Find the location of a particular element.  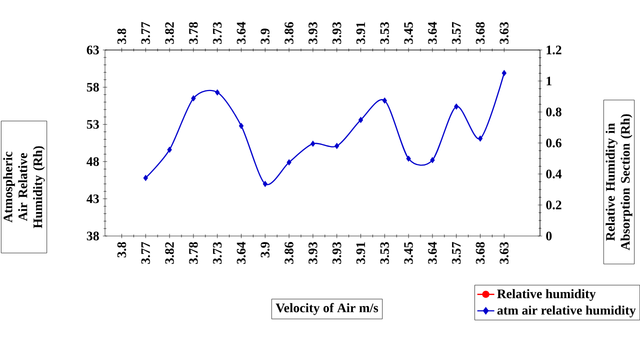

y2-tick-label: 1.2 is located at coordinates (554, 50).